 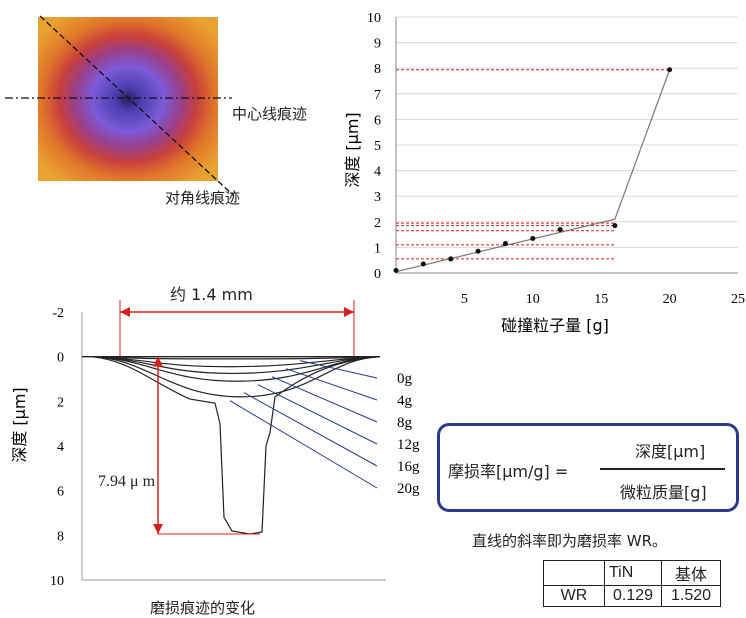 What do you see at coordinates (570, 541) in the screenshot?
I see `slope-note: 直线的斜率即为磨损率 WR。` at bounding box center [570, 541].